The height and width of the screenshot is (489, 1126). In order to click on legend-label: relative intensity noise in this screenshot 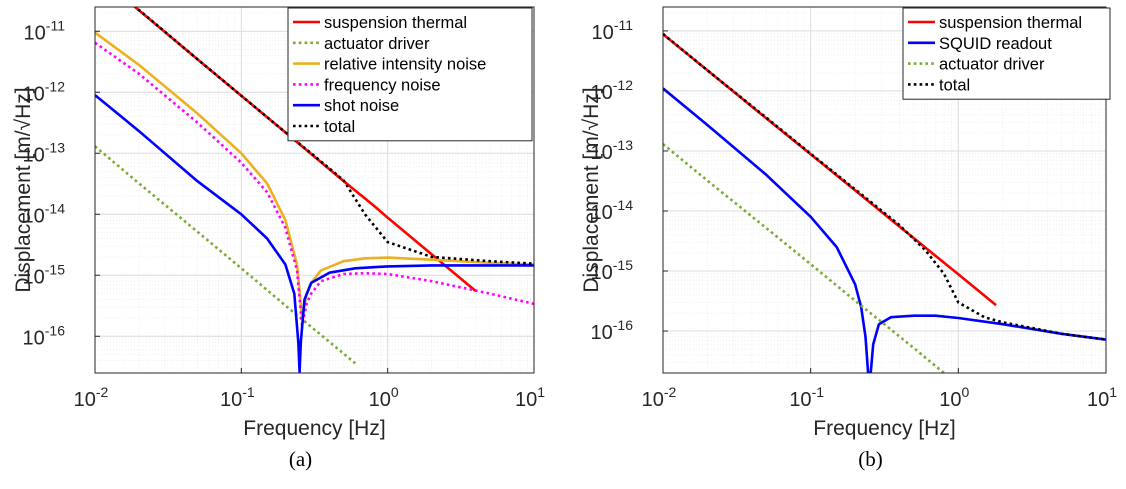, I will do `click(405, 65)`.